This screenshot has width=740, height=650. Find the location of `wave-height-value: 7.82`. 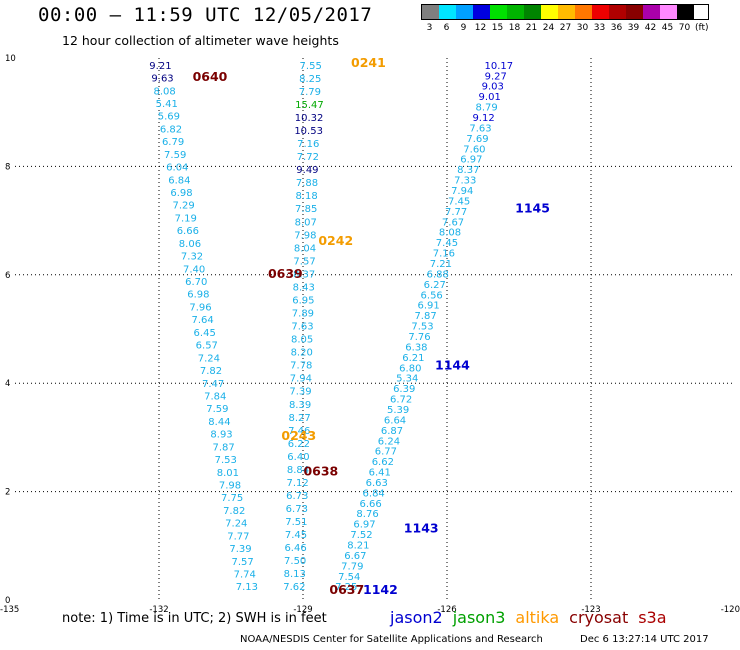

wave-height-value: 7.82 is located at coordinates (211, 371).